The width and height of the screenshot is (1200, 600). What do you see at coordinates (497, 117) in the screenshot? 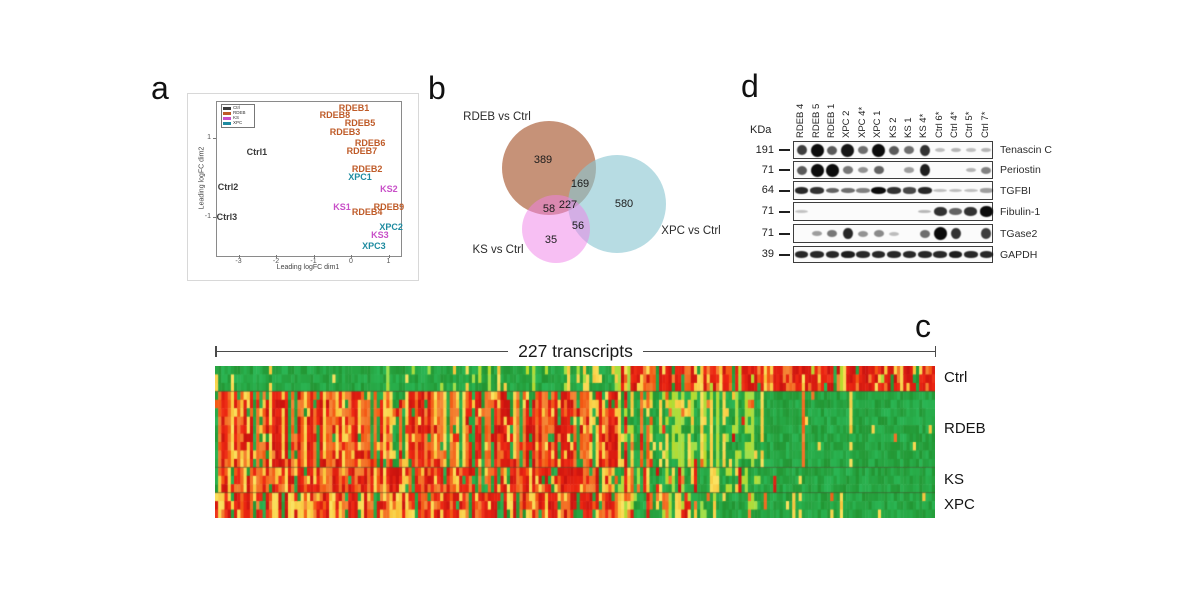
I see `venn-set-label-rdeb: RDEB vs Ctrl` at bounding box center [497, 117].